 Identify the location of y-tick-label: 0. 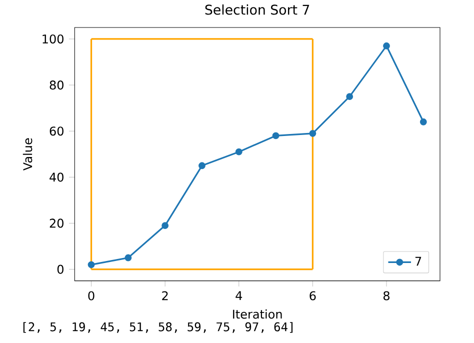
(60, 269).